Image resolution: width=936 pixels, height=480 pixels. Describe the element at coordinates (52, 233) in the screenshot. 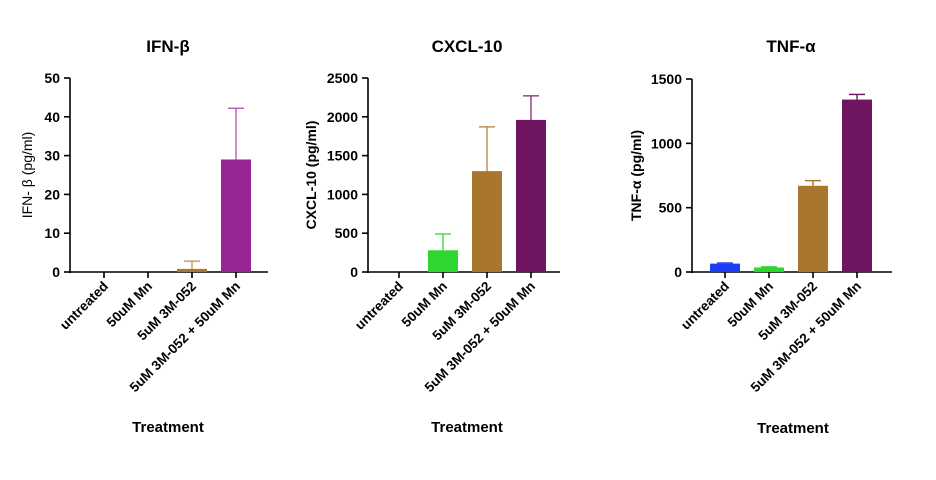

I see `y-tick-label: 10` at that location.